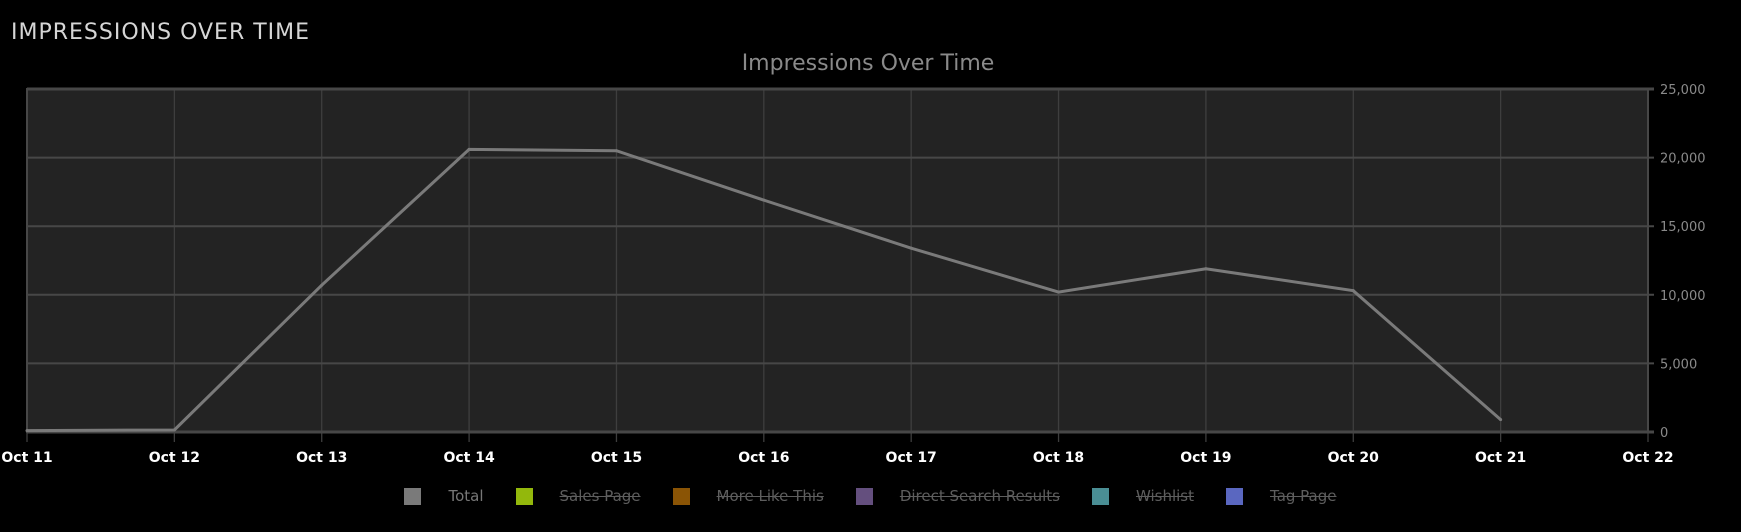  I want to click on chart-title: Impressions Over Time, so click(868, 63).